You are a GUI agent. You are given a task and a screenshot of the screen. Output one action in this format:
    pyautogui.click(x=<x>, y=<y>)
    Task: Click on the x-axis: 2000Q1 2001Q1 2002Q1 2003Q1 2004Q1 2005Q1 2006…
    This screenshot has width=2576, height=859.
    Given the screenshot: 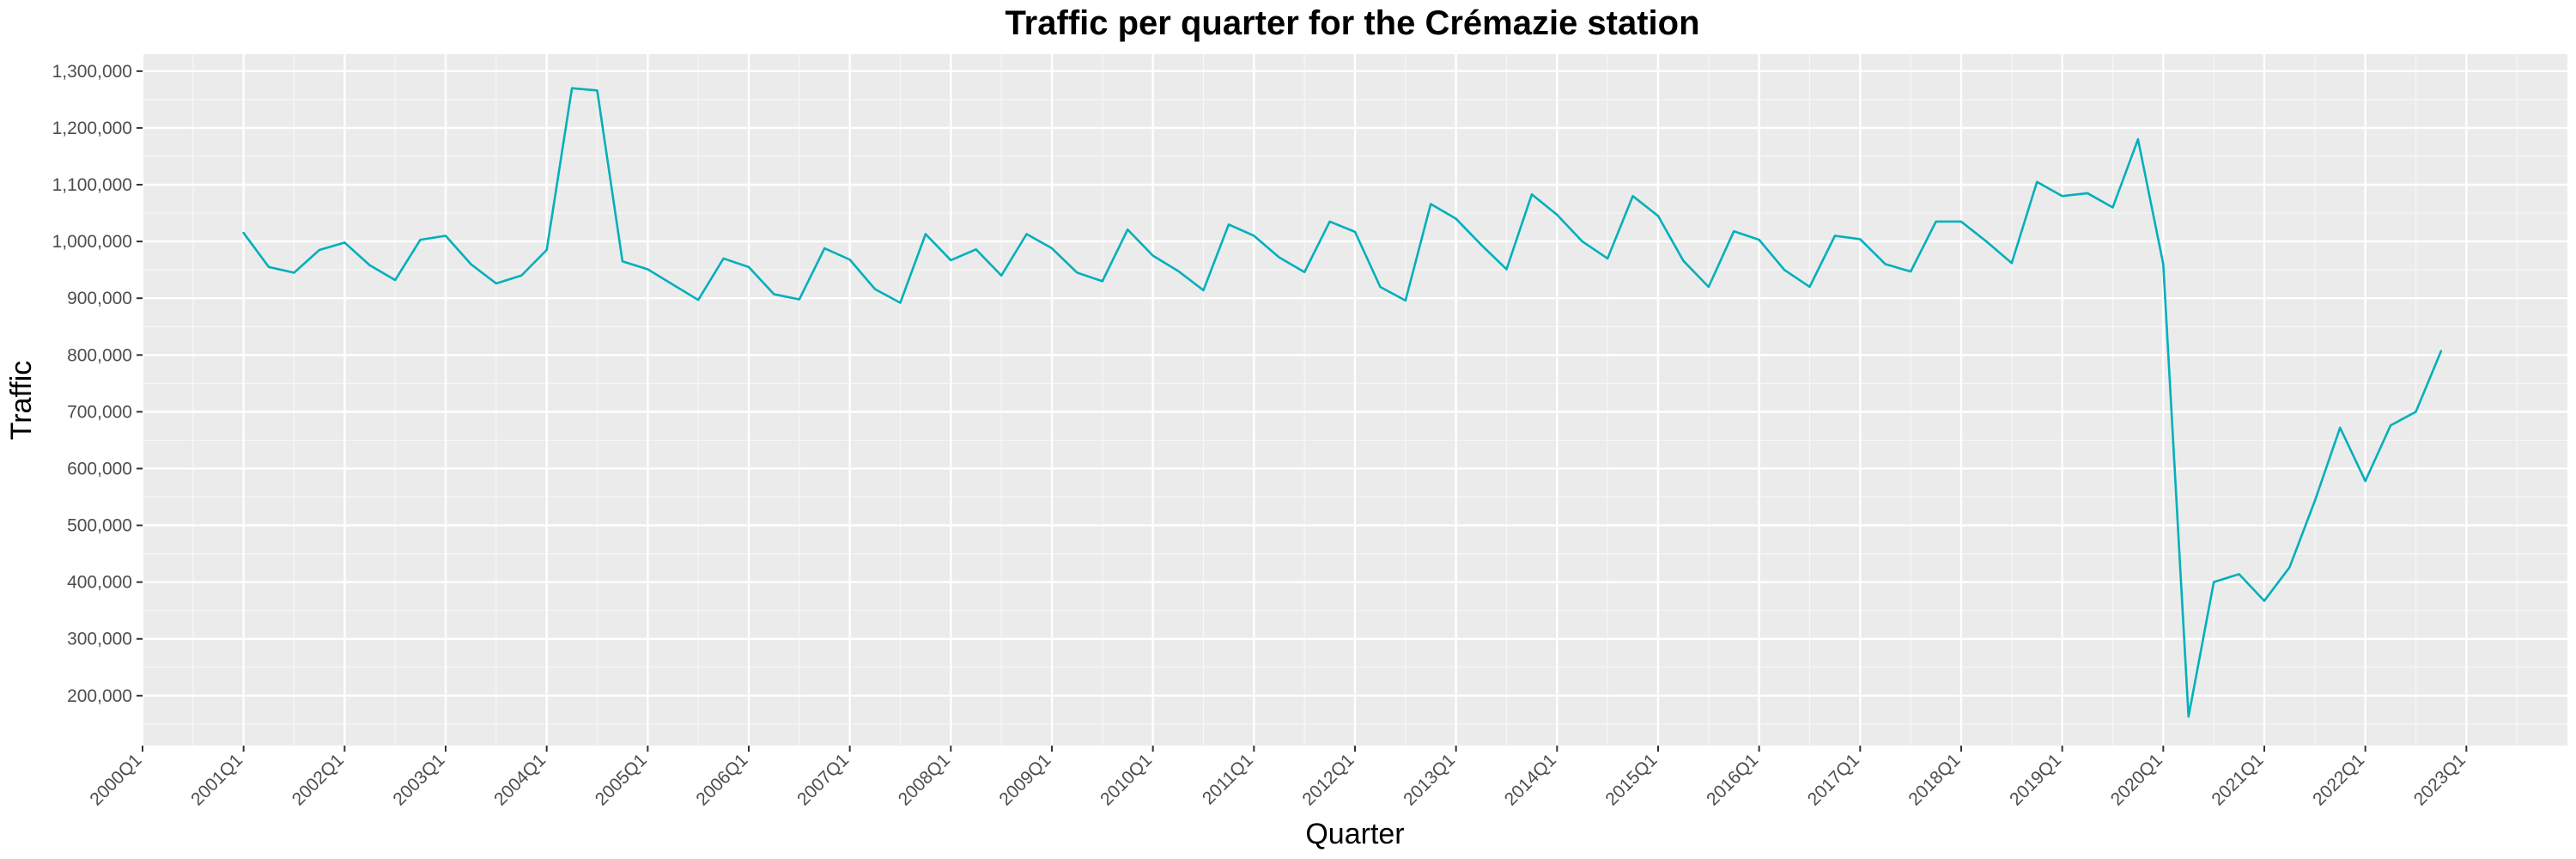 What is the action you would take?
    pyautogui.click(x=1278, y=778)
    